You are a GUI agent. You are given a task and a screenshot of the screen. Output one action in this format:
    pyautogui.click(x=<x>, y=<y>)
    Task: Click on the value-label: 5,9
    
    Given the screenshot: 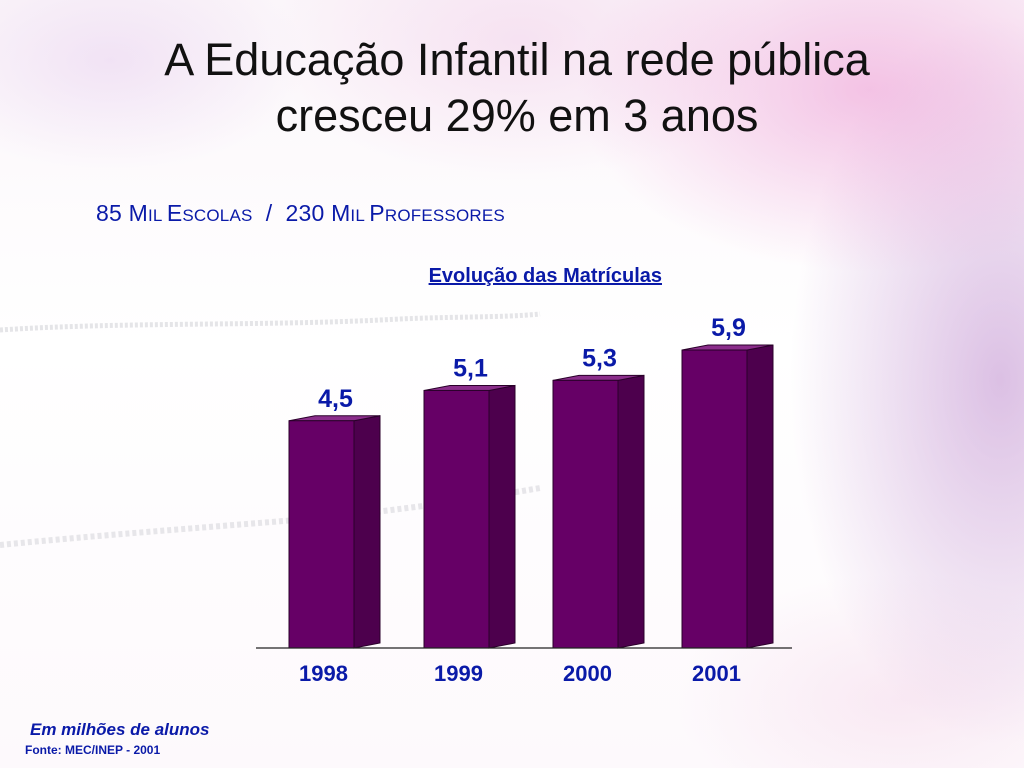 What is the action you would take?
    pyautogui.click(x=728, y=328)
    